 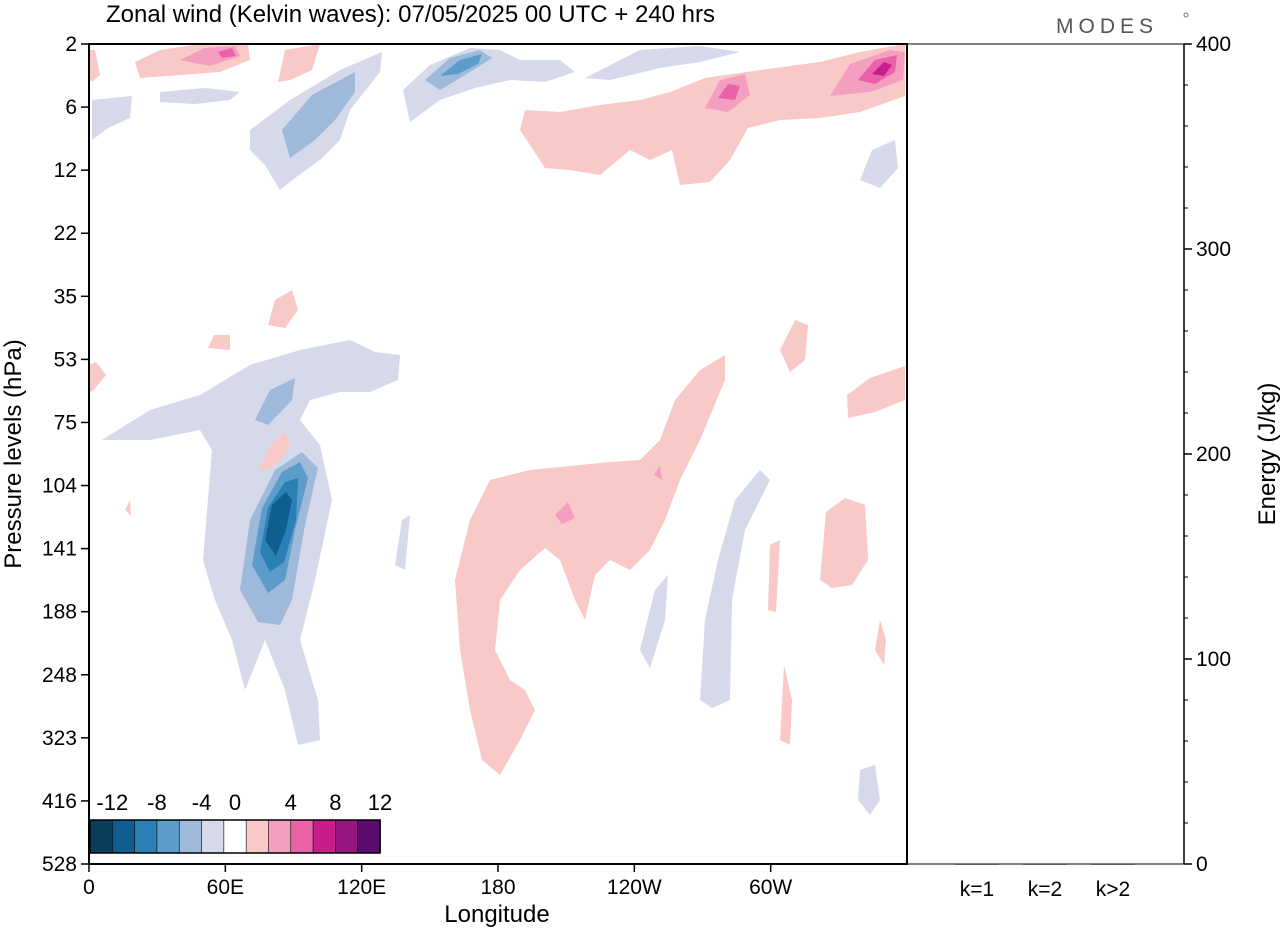 What do you see at coordinates (59, 486) in the screenshot?
I see `y-tick-label: 104` at bounding box center [59, 486].